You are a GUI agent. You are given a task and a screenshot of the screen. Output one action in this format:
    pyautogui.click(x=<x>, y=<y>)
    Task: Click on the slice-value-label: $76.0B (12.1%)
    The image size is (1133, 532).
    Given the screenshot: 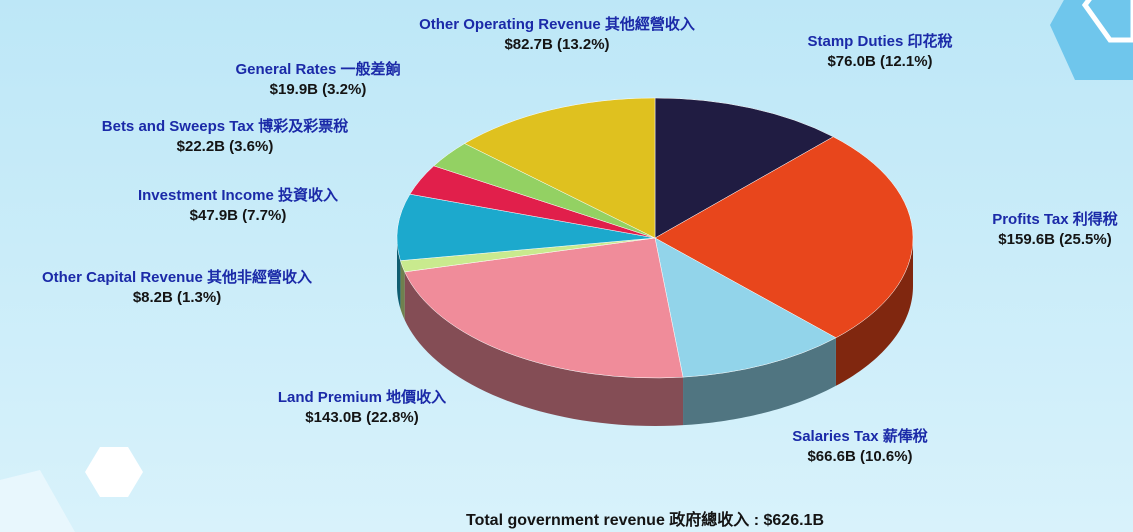 What is the action you would take?
    pyautogui.click(x=879, y=61)
    